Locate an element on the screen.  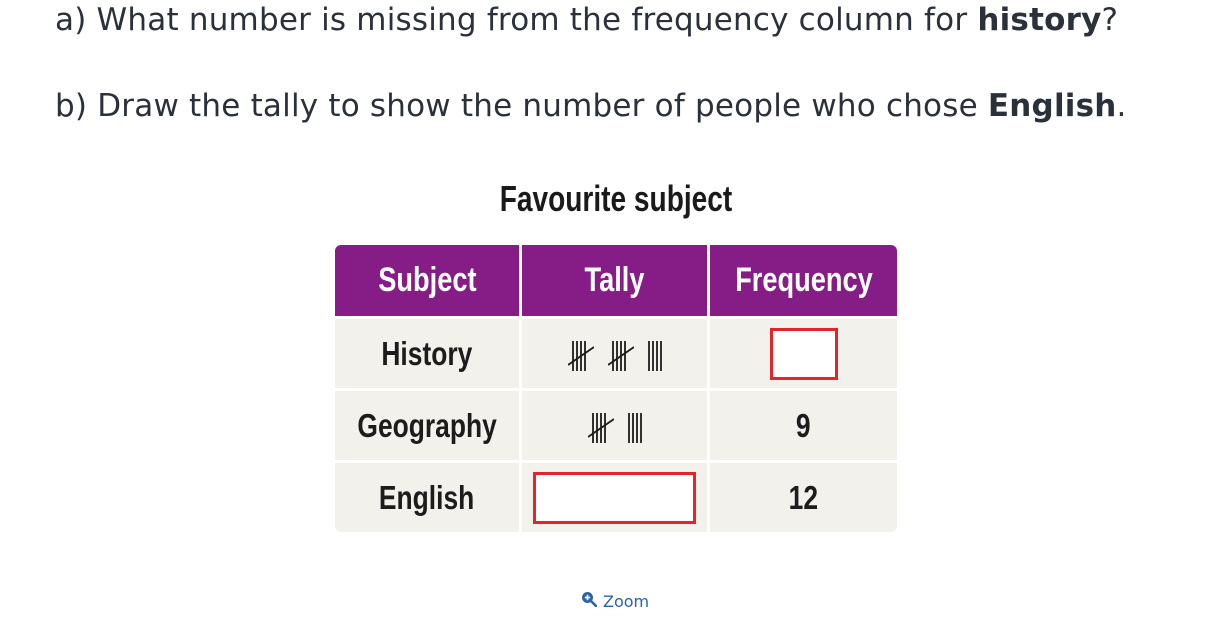
header-frequency: Frequency is located at coordinates (803, 280).